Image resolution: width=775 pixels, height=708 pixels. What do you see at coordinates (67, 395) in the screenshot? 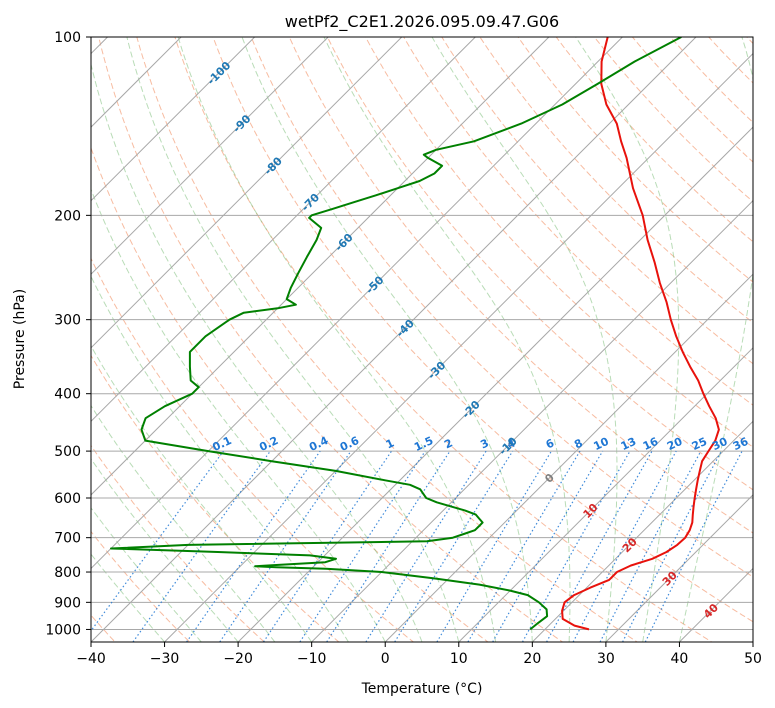
I see `y-tick-label: 400` at bounding box center [67, 395].